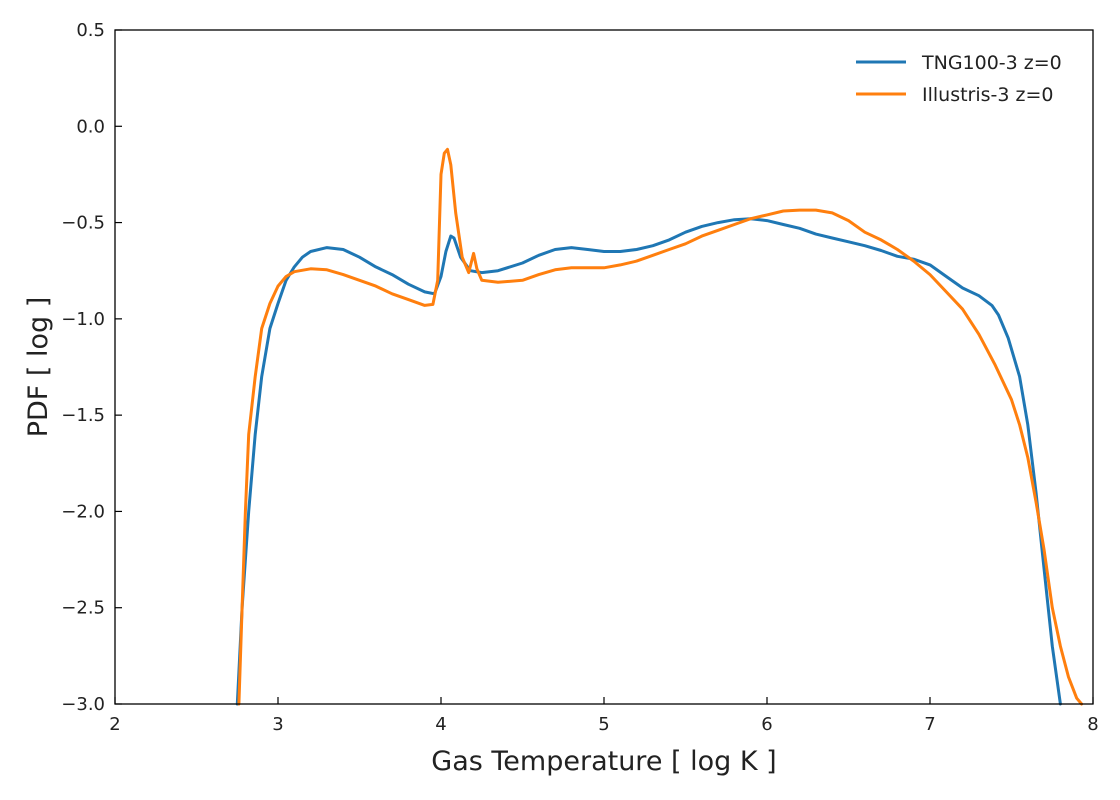 The width and height of the screenshot is (1120, 800). Describe the element at coordinates (603, 724) in the screenshot. I see `x-tick-label: 5` at that location.